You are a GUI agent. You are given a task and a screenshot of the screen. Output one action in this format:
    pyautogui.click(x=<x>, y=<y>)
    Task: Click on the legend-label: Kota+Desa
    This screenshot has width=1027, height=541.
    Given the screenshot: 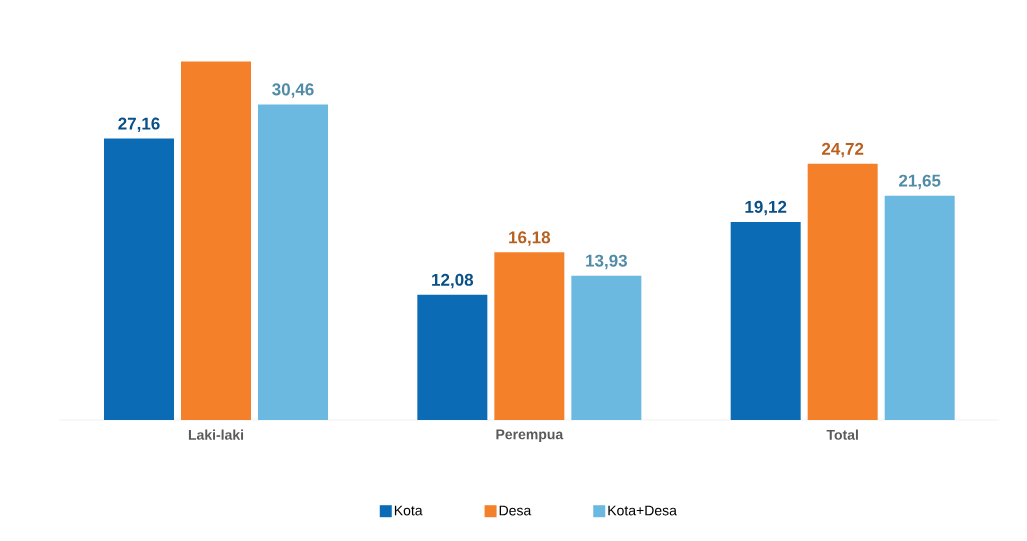 What is the action you would take?
    pyautogui.click(x=642, y=510)
    